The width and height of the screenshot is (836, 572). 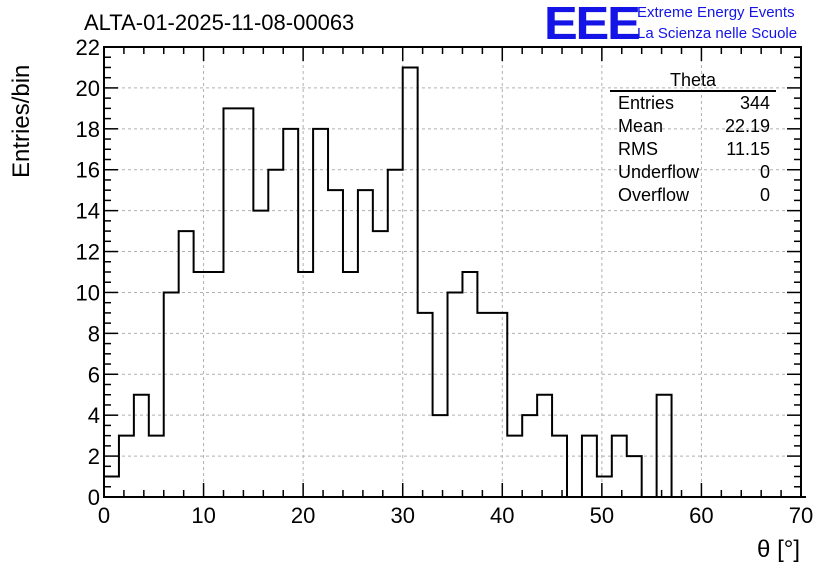 What do you see at coordinates (654, 195) in the screenshot?
I see `stats-label: Overflow` at bounding box center [654, 195].